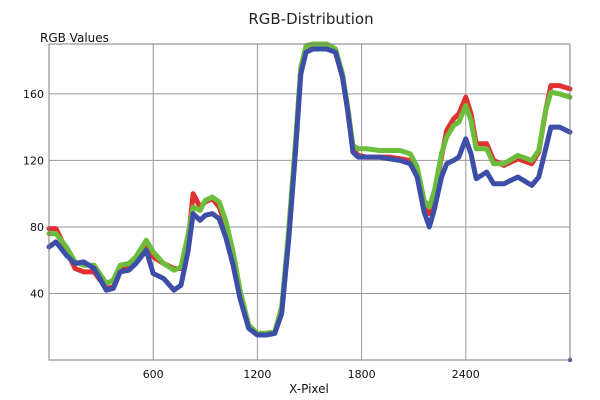 The width and height of the screenshot is (600, 400). Describe the element at coordinates (310, 19) in the screenshot. I see `chart-title: RGB-Distribution` at that location.